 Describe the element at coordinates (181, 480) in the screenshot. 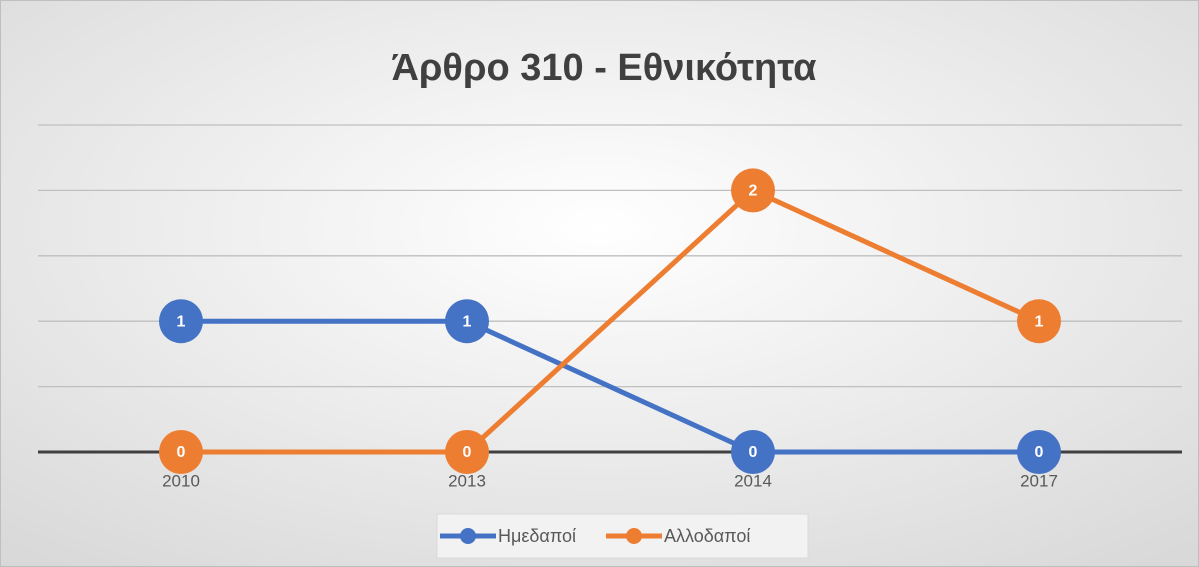

I see `x-tick-label: 2010` at that location.